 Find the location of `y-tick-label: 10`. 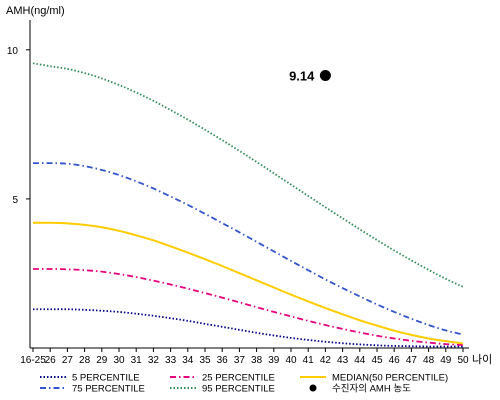

y-tick-label: 10 is located at coordinates (13, 51).